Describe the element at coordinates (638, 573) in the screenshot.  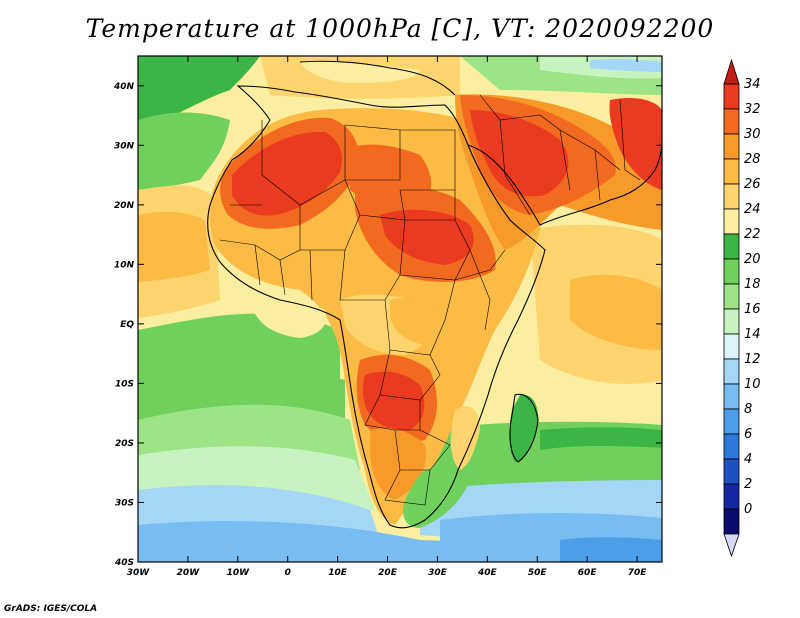
I see `x-tick-label: 70E` at that location.